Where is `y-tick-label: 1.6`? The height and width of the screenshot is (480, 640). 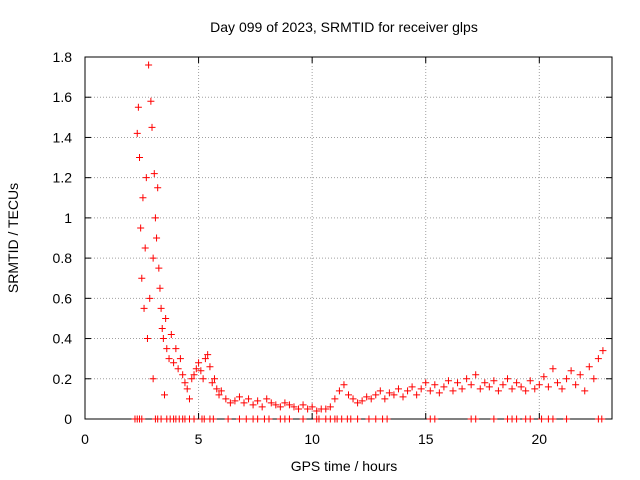 y-tick-label: 1.6 is located at coordinates (63, 97).